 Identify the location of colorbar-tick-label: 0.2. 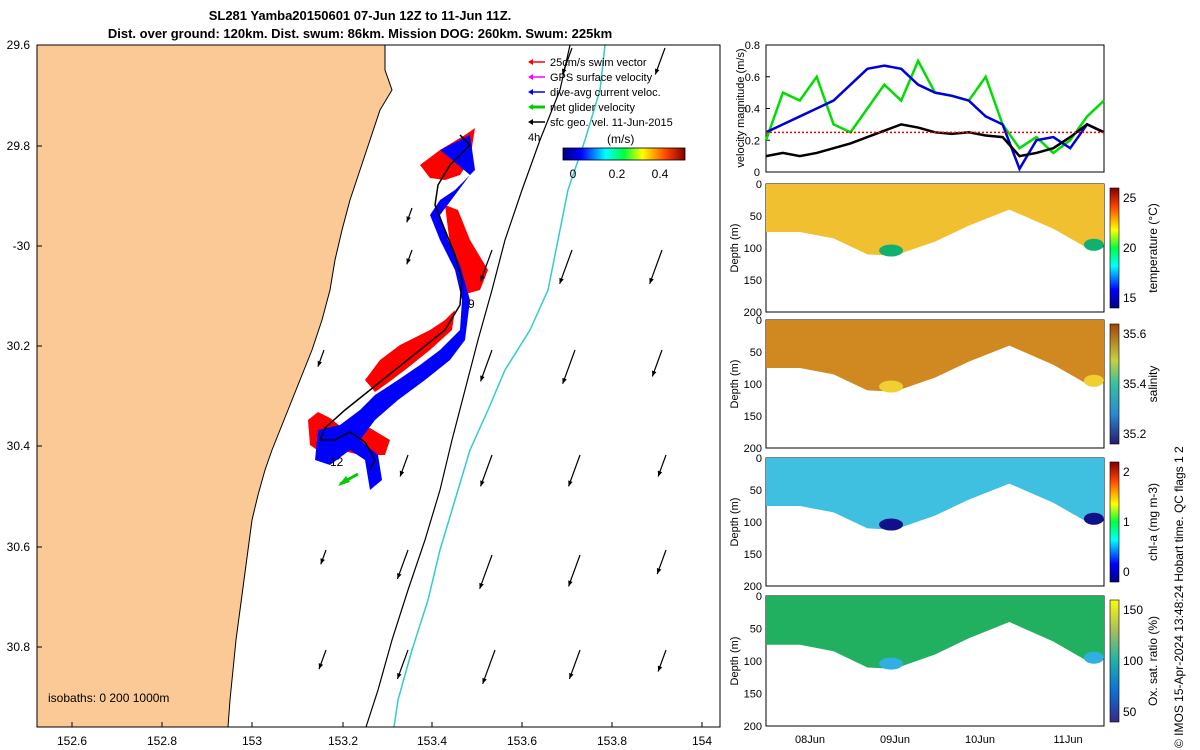
(617, 174).